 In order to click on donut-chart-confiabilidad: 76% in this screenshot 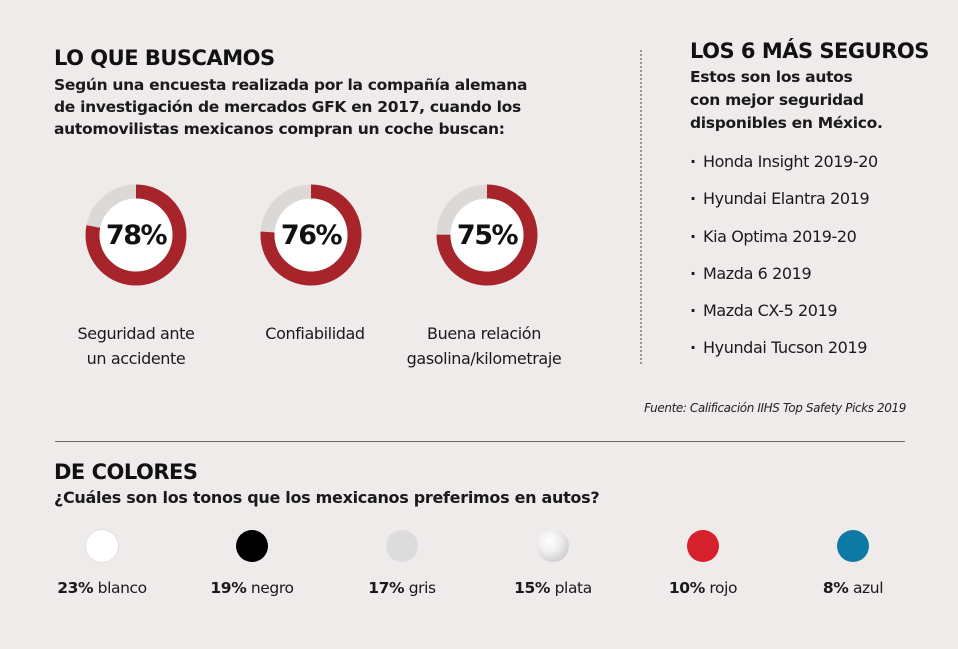, I will do `click(311, 235)`.